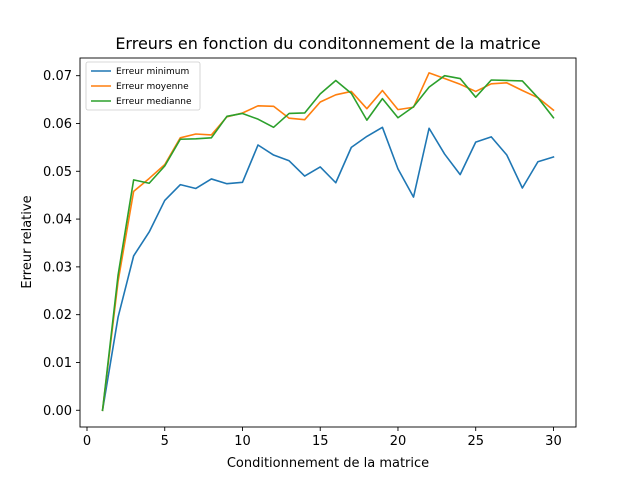  I want to click on x-axis-label: Conditionnement de la matrice, so click(328, 463).